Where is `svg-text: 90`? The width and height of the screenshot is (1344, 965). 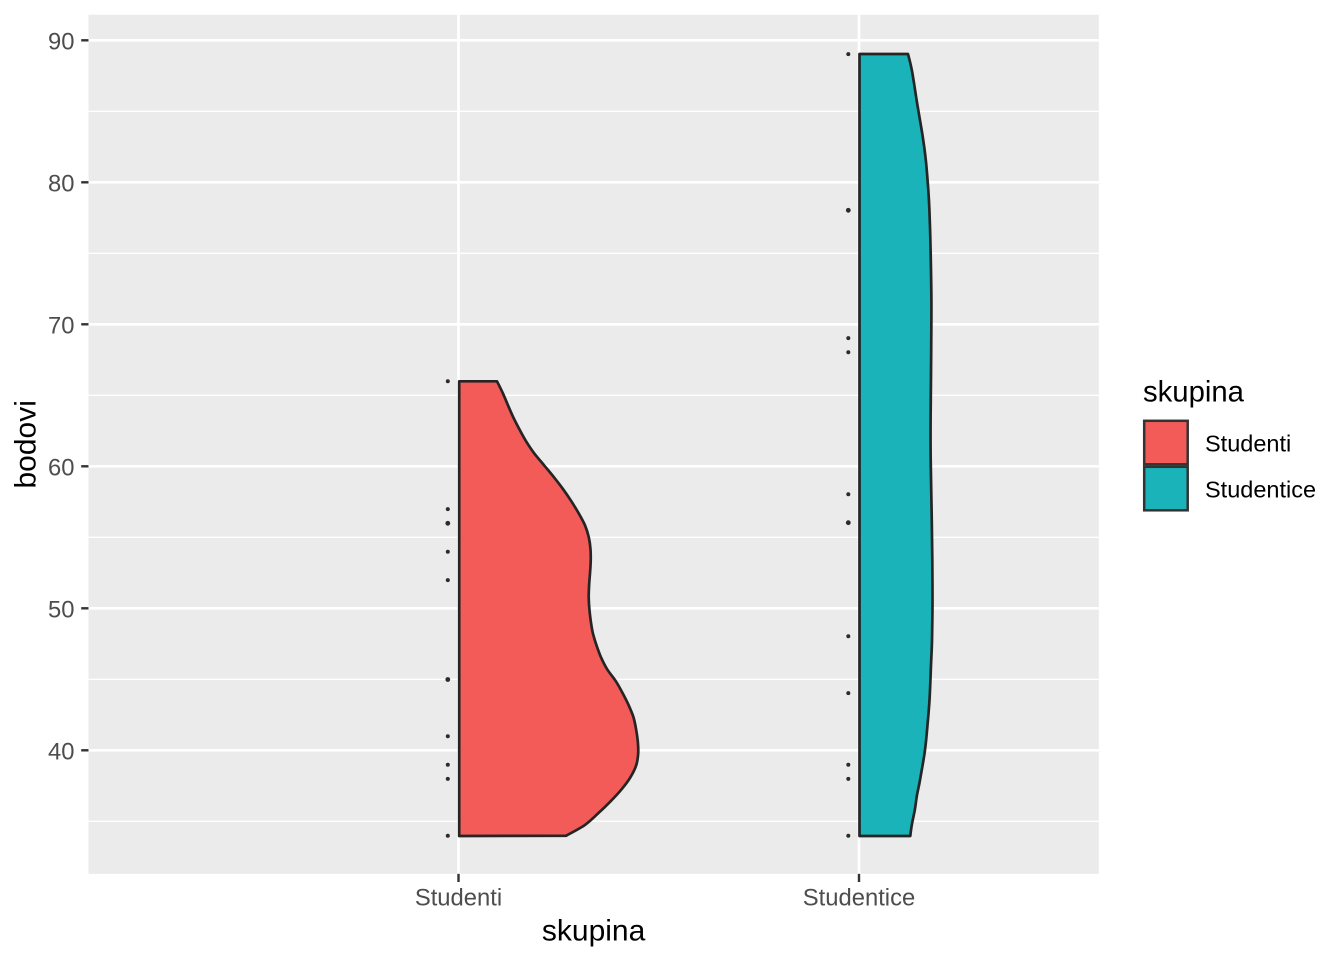 svg-text: 90 is located at coordinates (61, 41).